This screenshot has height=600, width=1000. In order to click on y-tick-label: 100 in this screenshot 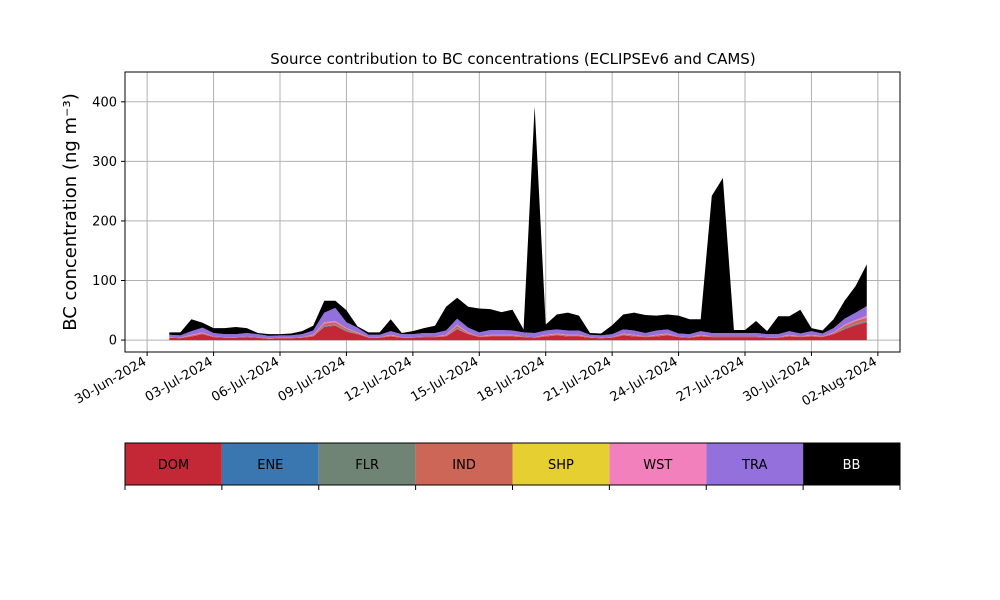, I will do `click(104, 281)`.